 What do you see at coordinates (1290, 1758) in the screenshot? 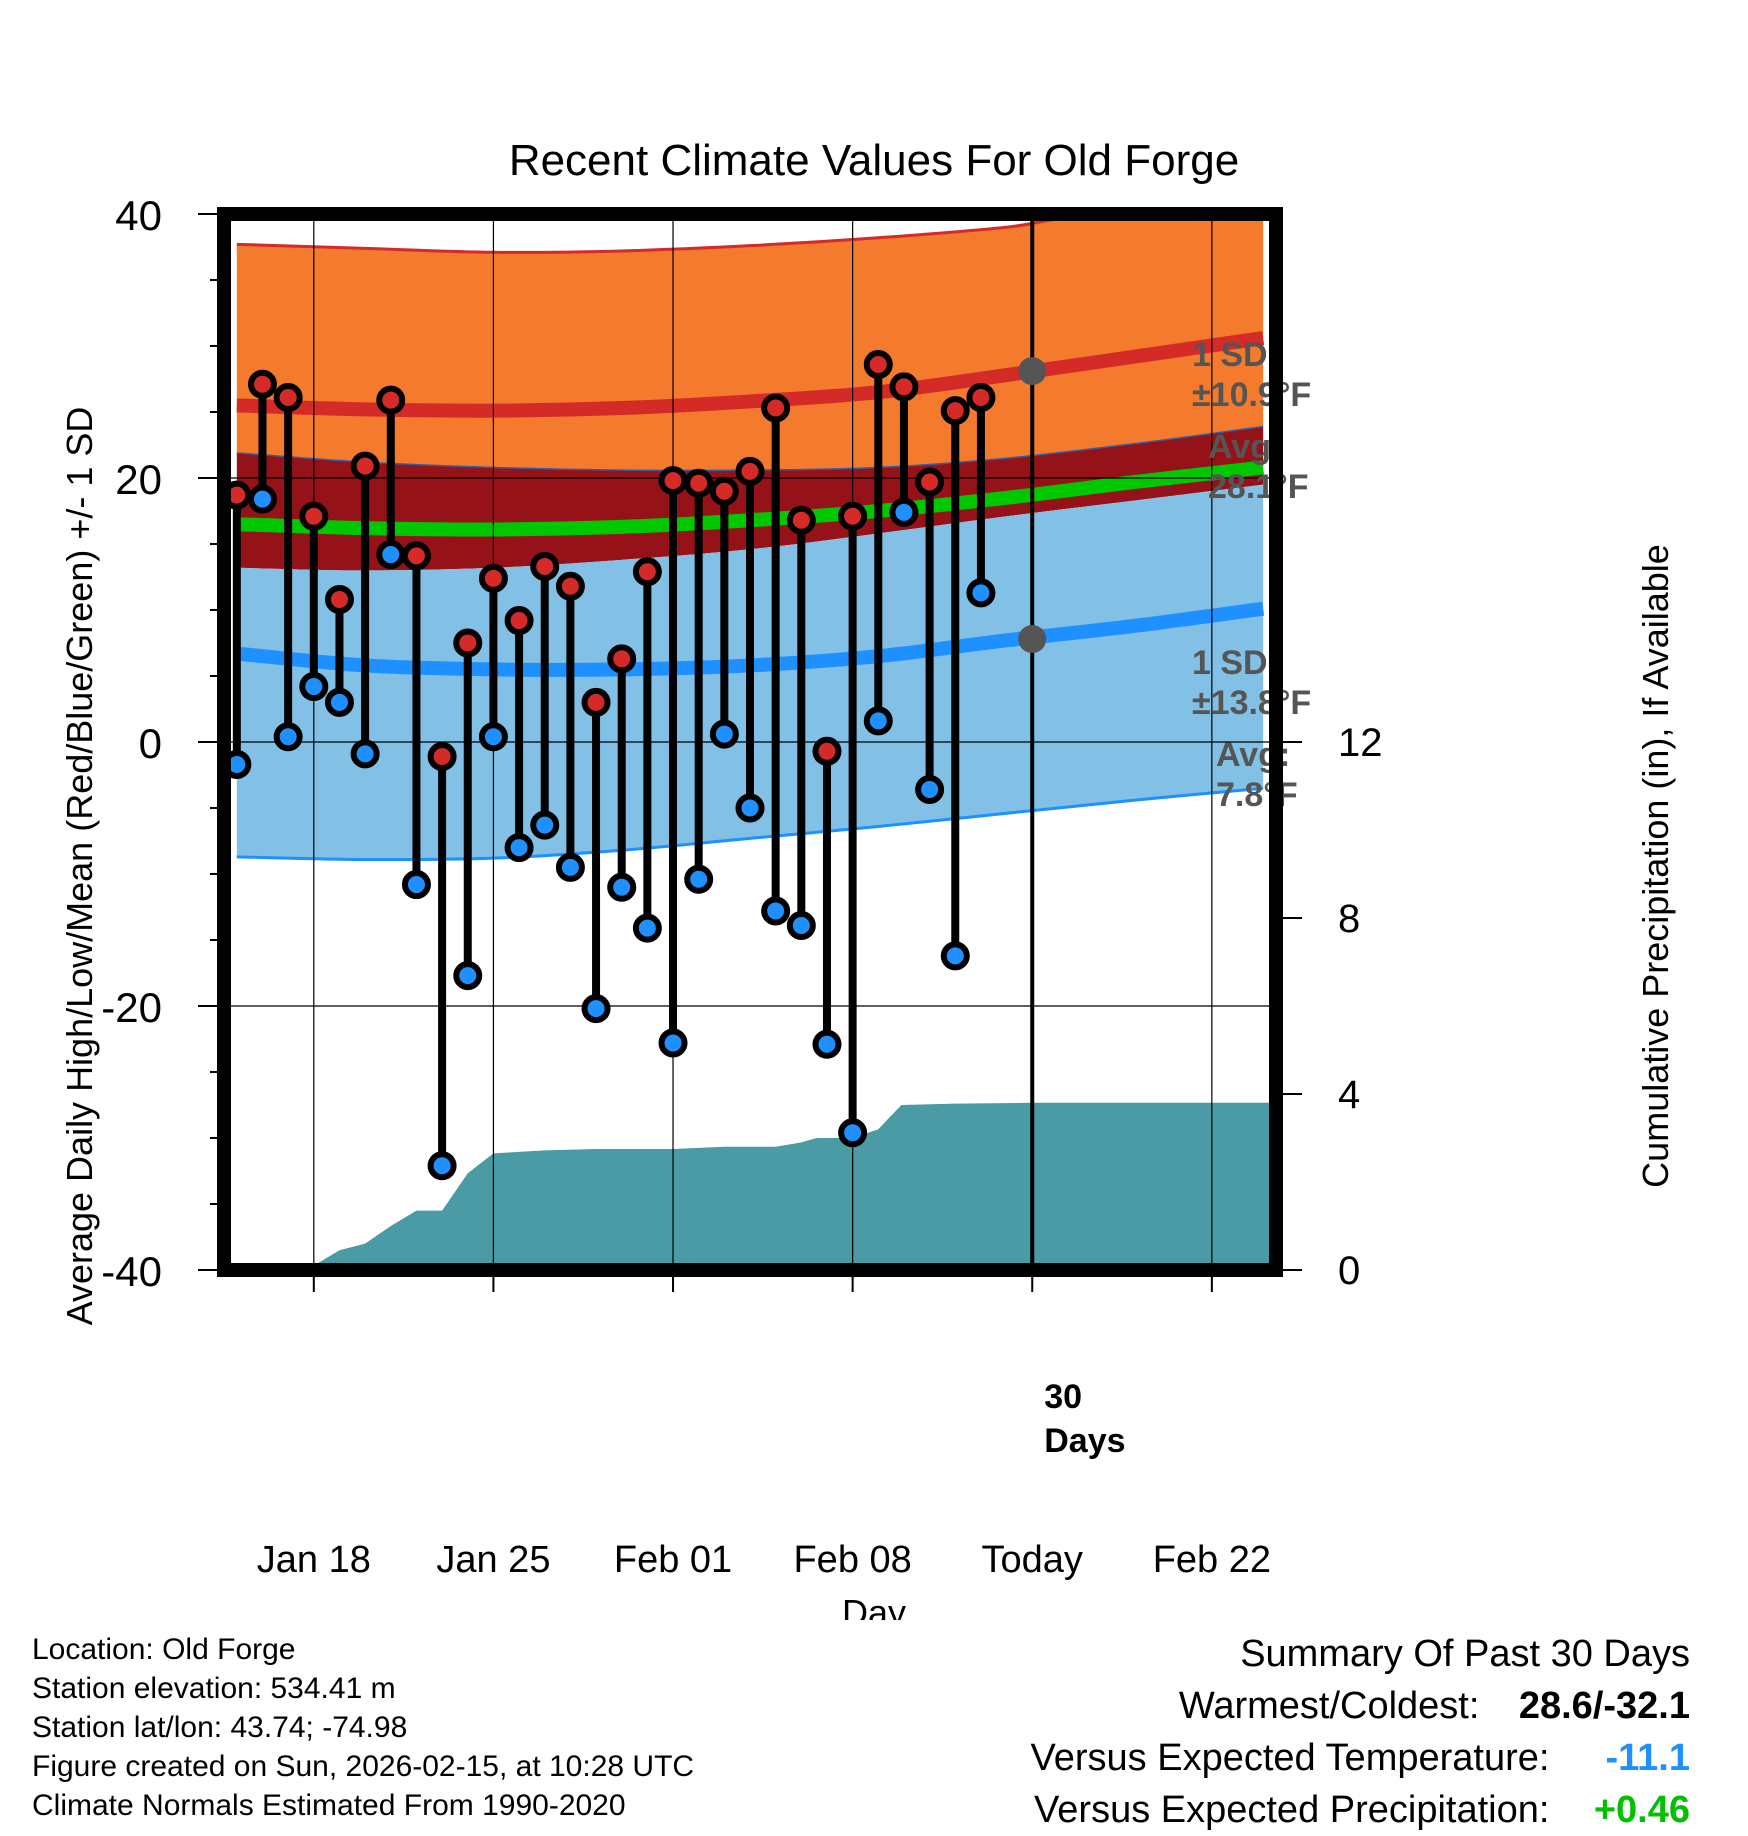
I see `temperature-departure-label: Versus Expected Temperature:` at bounding box center [1290, 1758].